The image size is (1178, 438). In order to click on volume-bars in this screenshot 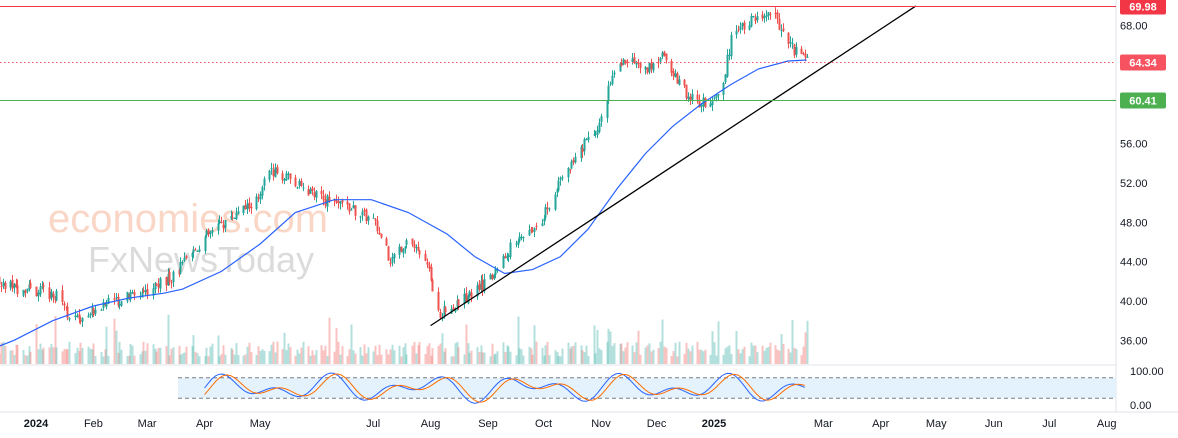, I will do `click(404, 339)`.